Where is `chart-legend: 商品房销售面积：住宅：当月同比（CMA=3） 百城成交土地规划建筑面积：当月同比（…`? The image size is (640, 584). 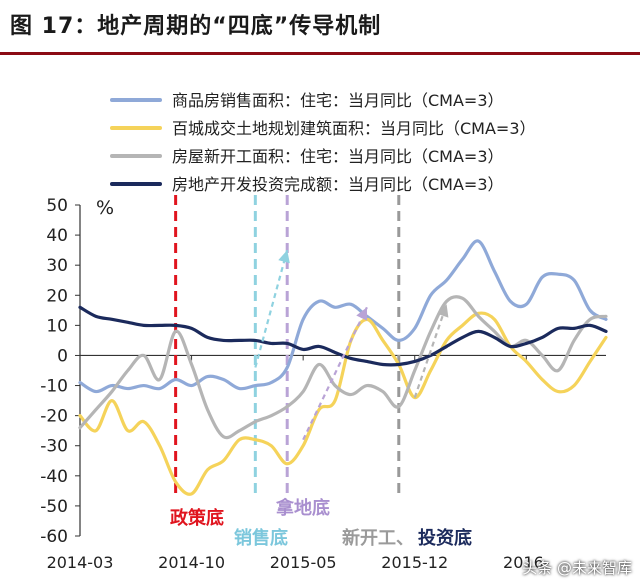
chart-legend: 商品房销售面积：住宅：当月同比（CMA=3） 百城成交土地规划建筑面积：当月同比（… is located at coordinates (323, 142).